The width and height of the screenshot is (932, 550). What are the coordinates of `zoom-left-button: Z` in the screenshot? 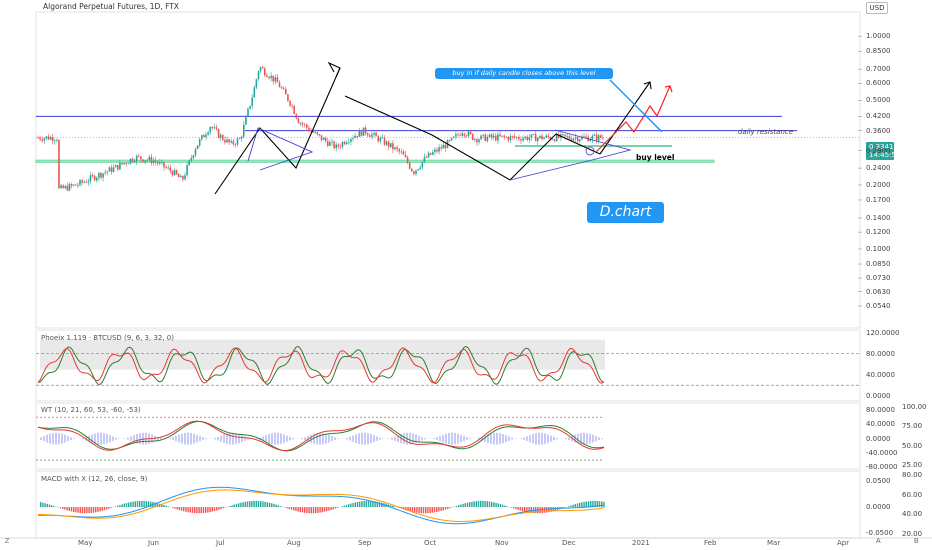 It's located at (7, 541).